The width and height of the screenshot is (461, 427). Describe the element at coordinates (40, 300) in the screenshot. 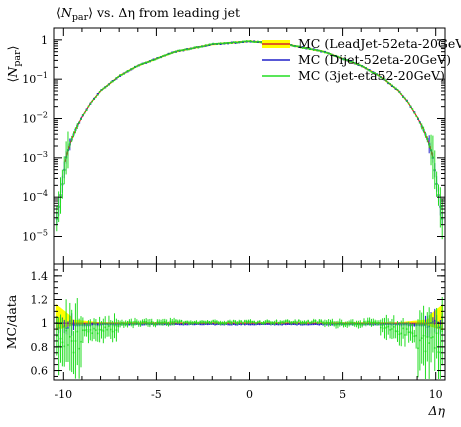

I see `ratio-ytick-label: 1.2` at that location.